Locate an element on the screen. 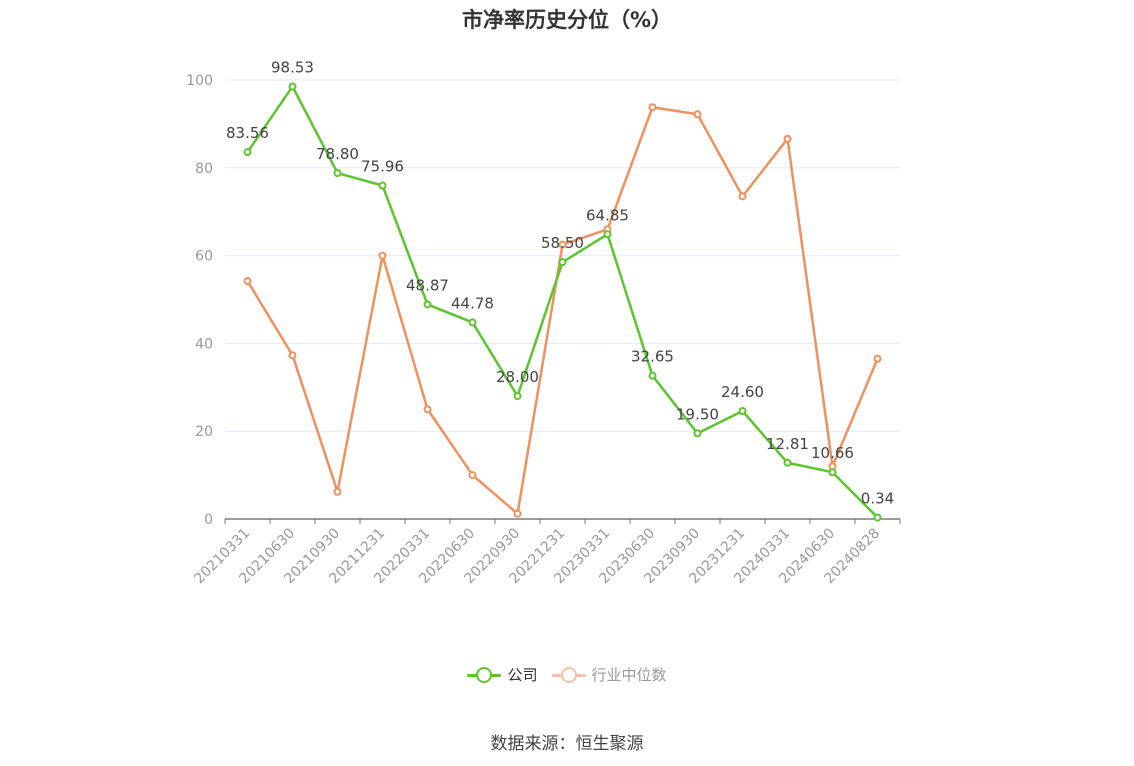 Image resolution: width=1134 pixels, height=766 pixels. chart-title: 市净率历史分位（%） is located at coordinates (567, 20).